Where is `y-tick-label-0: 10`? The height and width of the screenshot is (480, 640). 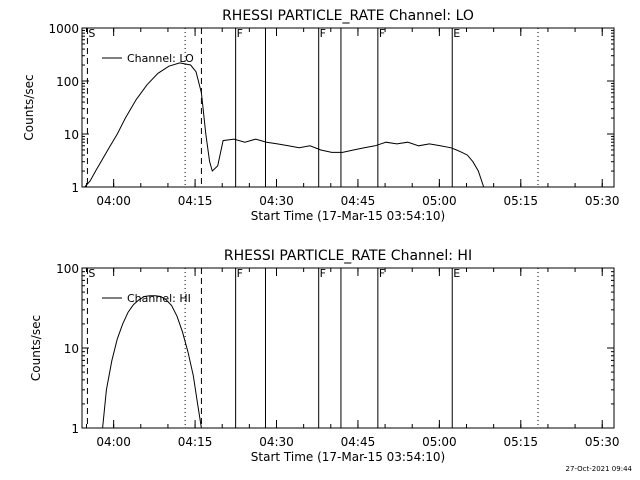 y-tick-label-0: 10 is located at coordinates (71, 135).